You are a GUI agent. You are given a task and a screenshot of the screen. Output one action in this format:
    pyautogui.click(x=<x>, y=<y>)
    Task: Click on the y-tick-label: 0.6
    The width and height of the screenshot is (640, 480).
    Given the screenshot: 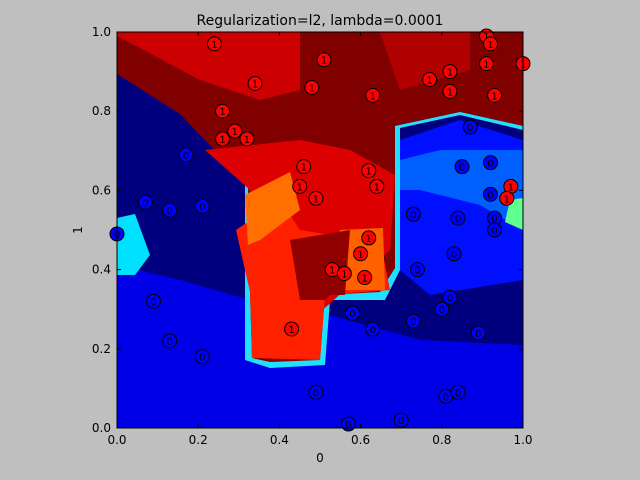 What is the action you would take?
    pyautogui.click(x=101, y=190)
    